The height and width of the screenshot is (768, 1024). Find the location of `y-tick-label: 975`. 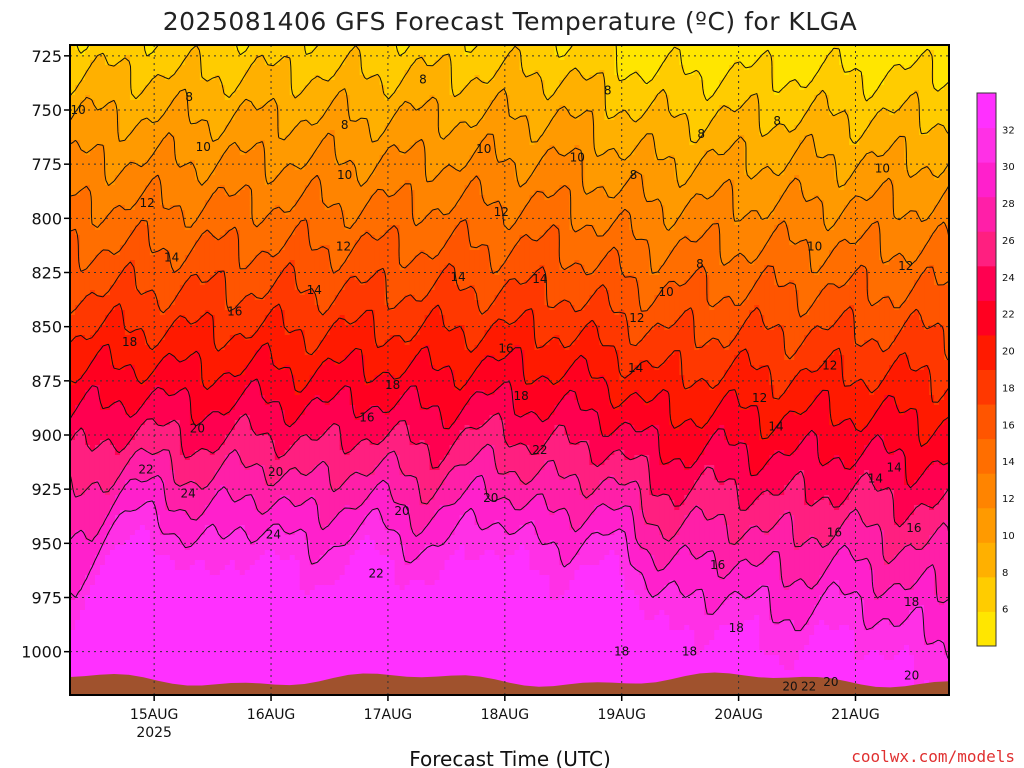

y-tick-label: 975 is located at coordinates (46, 598).